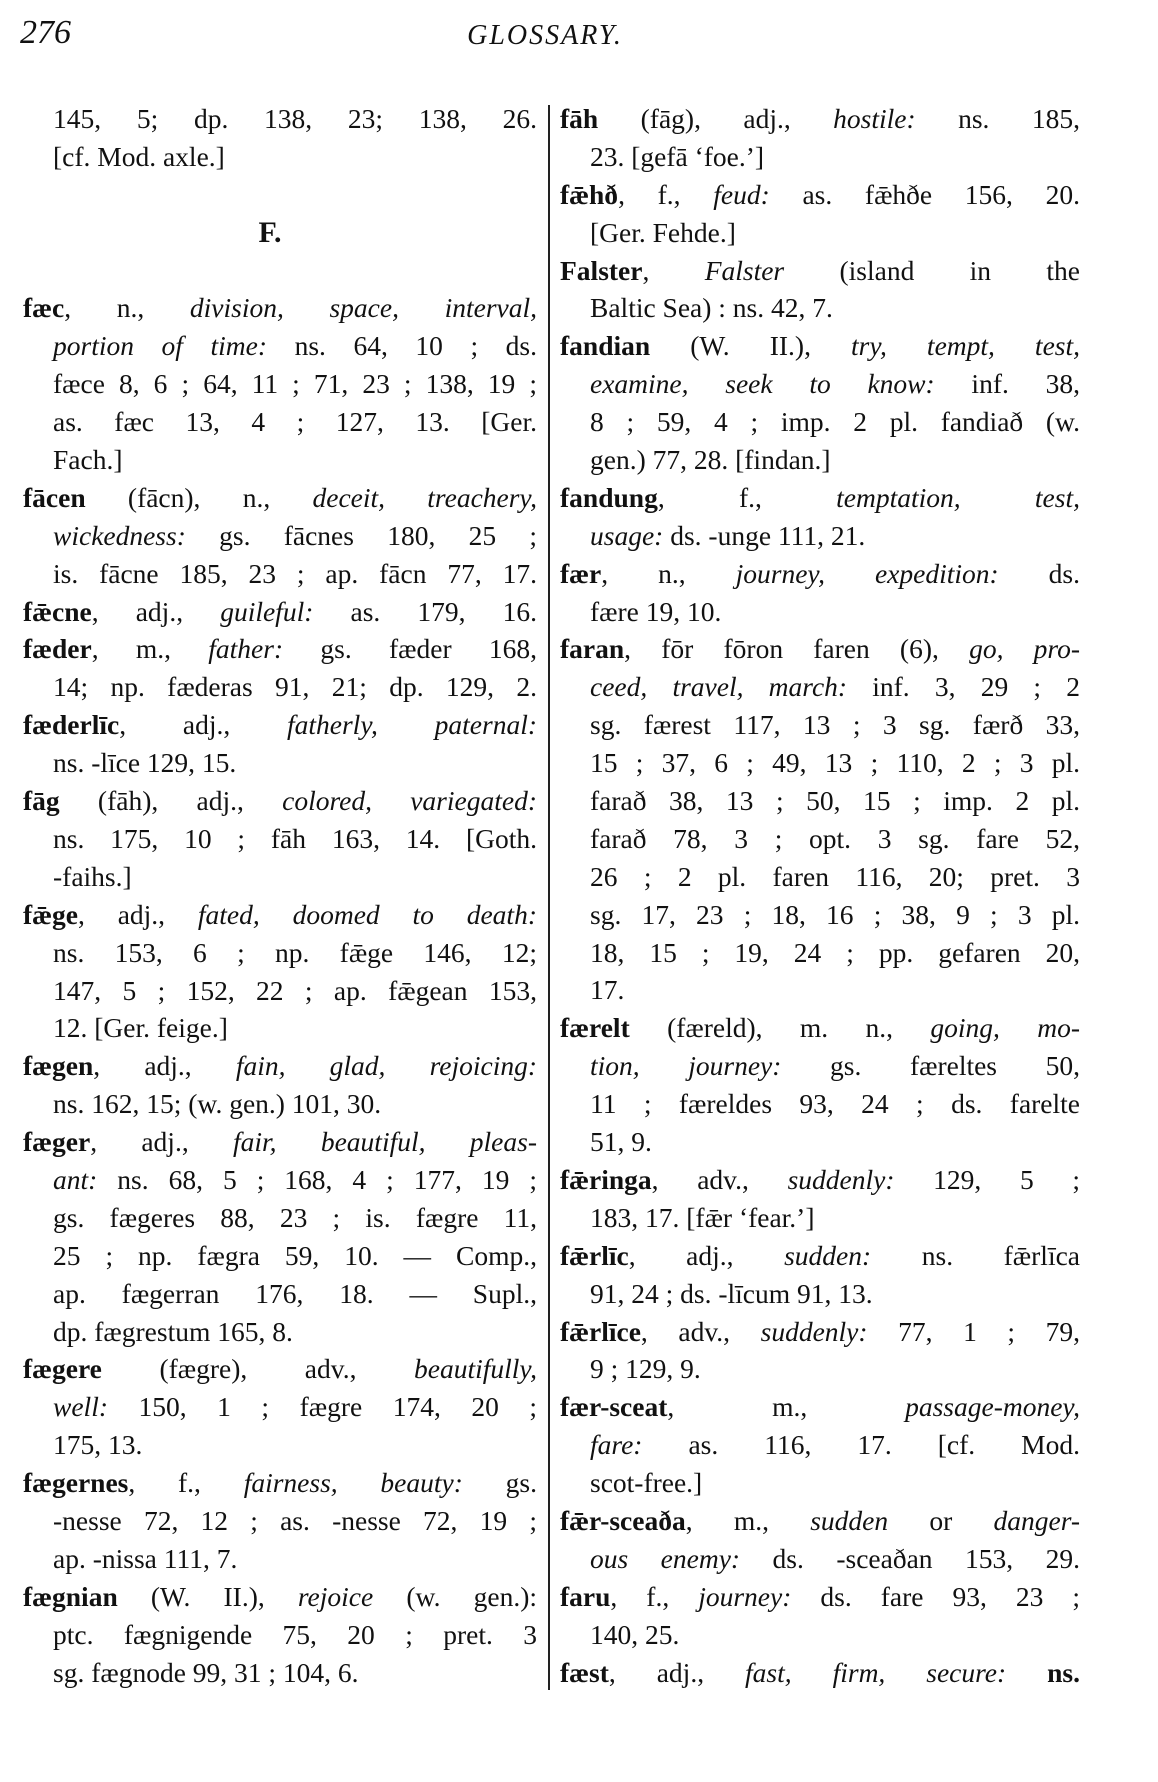  What do you see at coordinates (119, 535) in the screenshot?
I see `gloss: wickedness:` at bounding box center [119, 535].